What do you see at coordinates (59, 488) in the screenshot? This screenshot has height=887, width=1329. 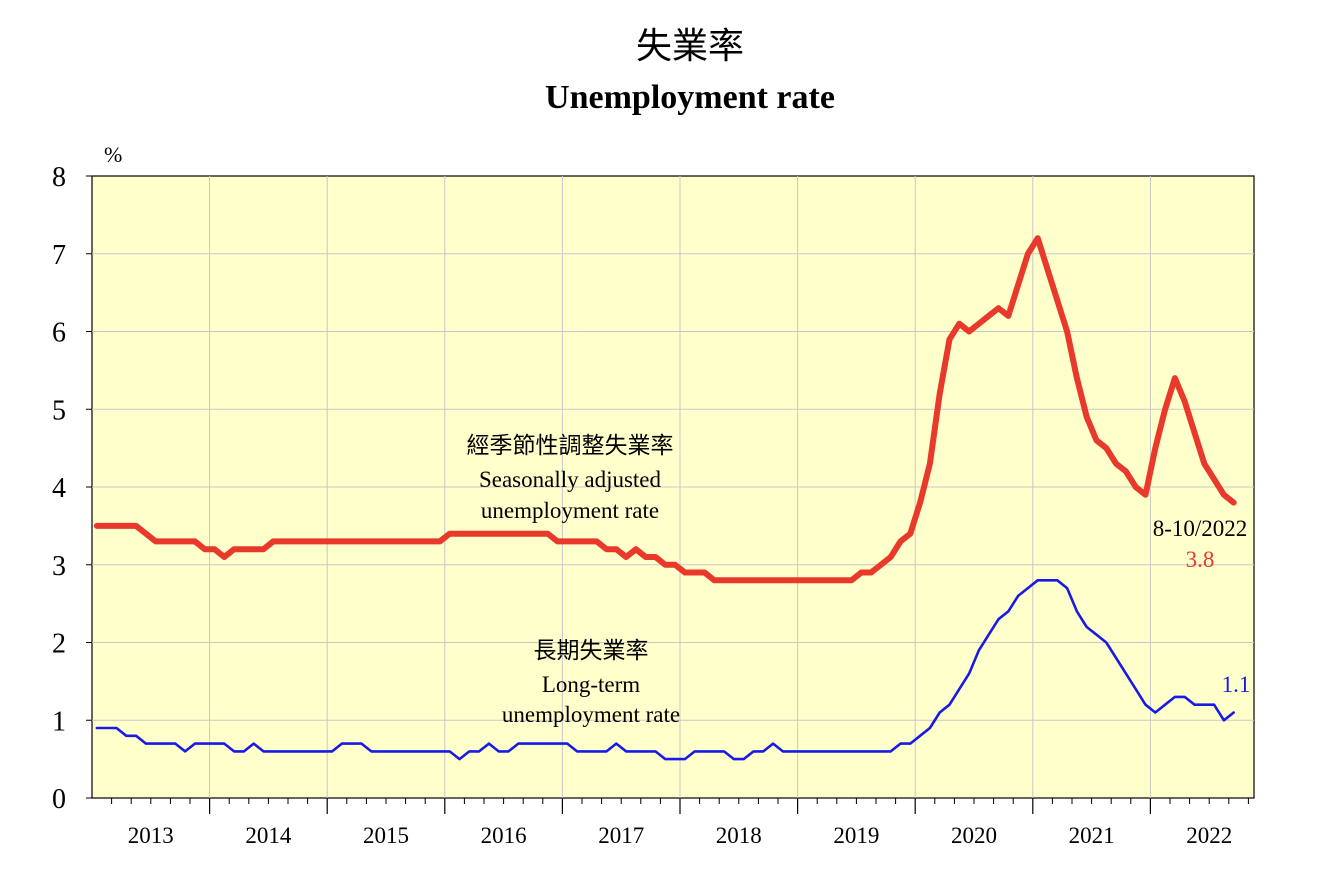 I see `y-tick-label: 4` at bounding box center [59, 488].